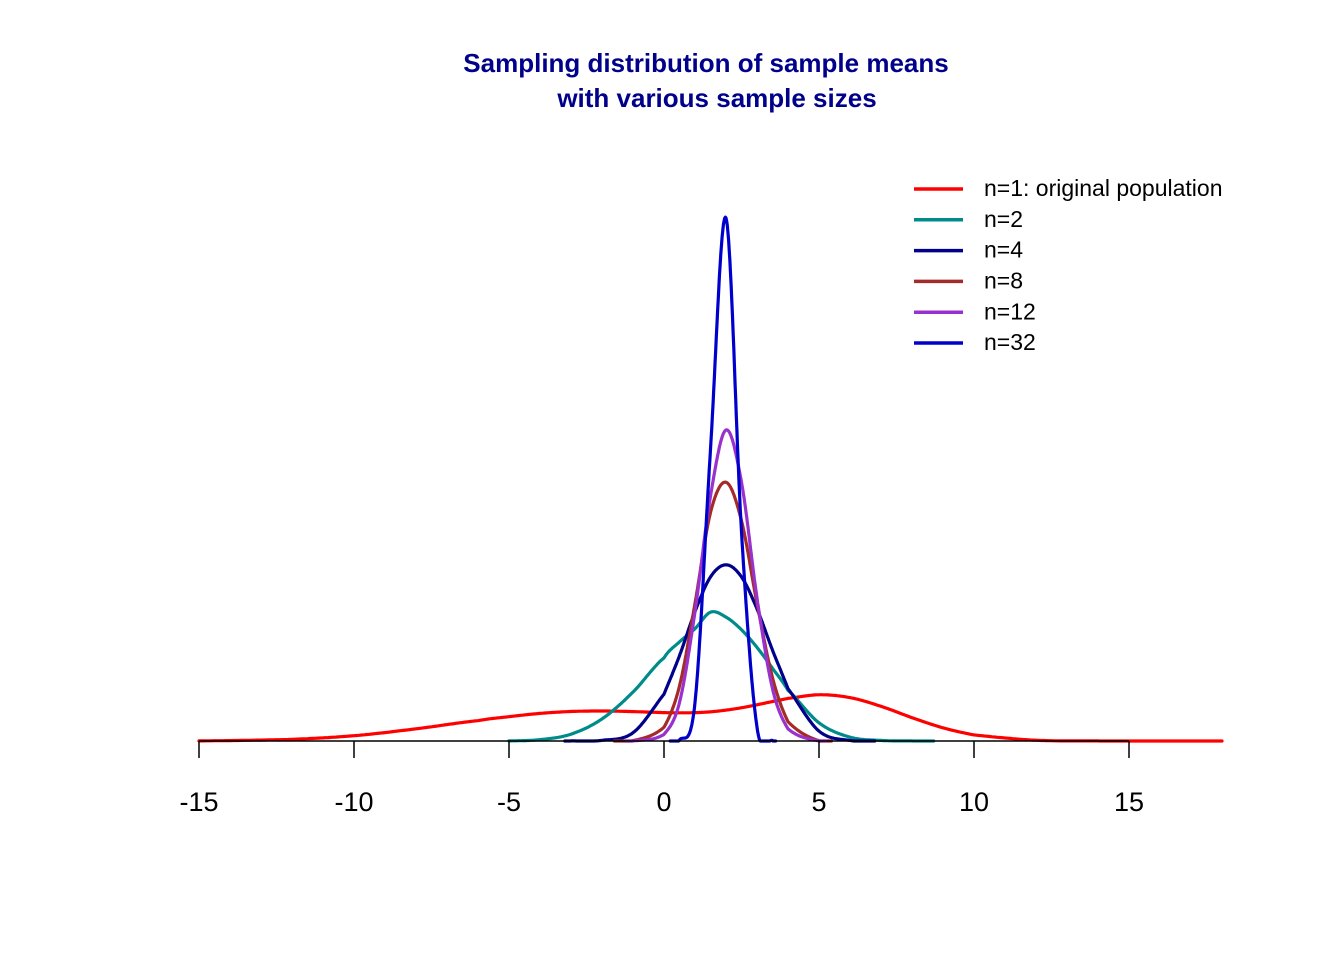 This screenshot has width=1344, height=960. What do you see at coordinates (1010, 311) in the screenshot?
I see `legend-label: n=12` at bounding box center [1010, 311].